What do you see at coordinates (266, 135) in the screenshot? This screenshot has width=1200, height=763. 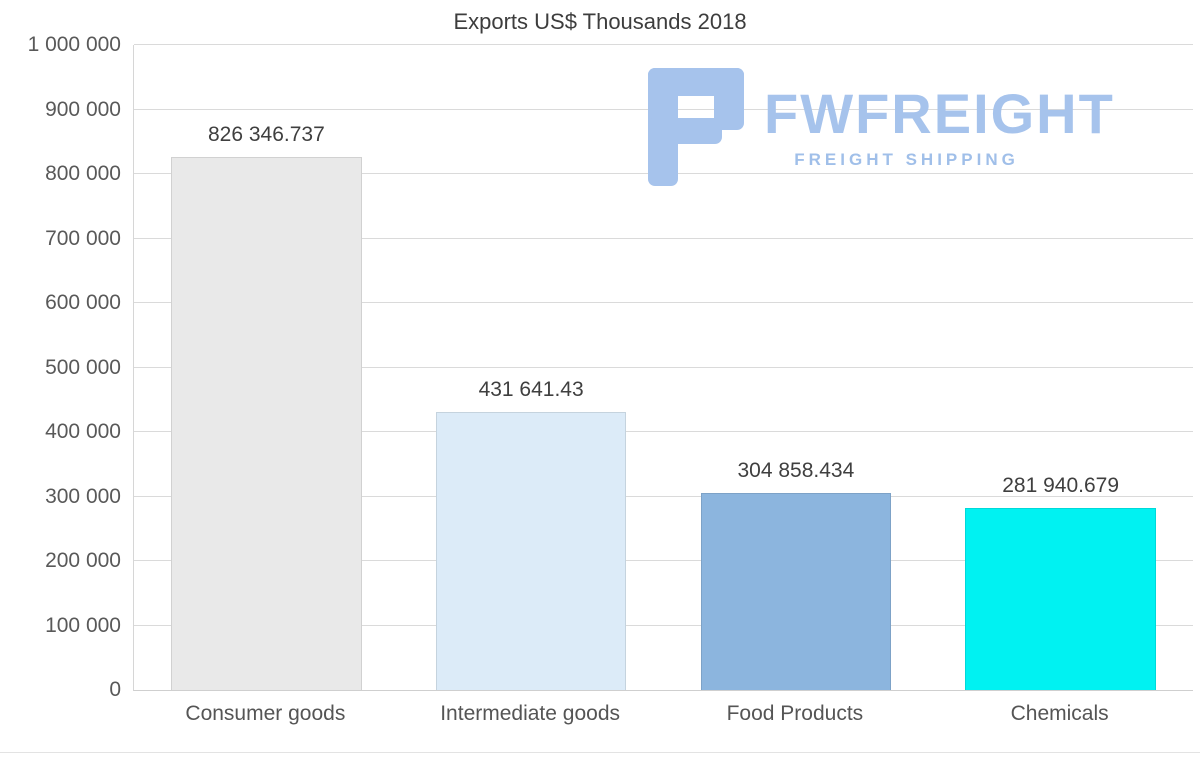 I see `bar-value-label: 826 346.737` at bounding box center [266, 135].